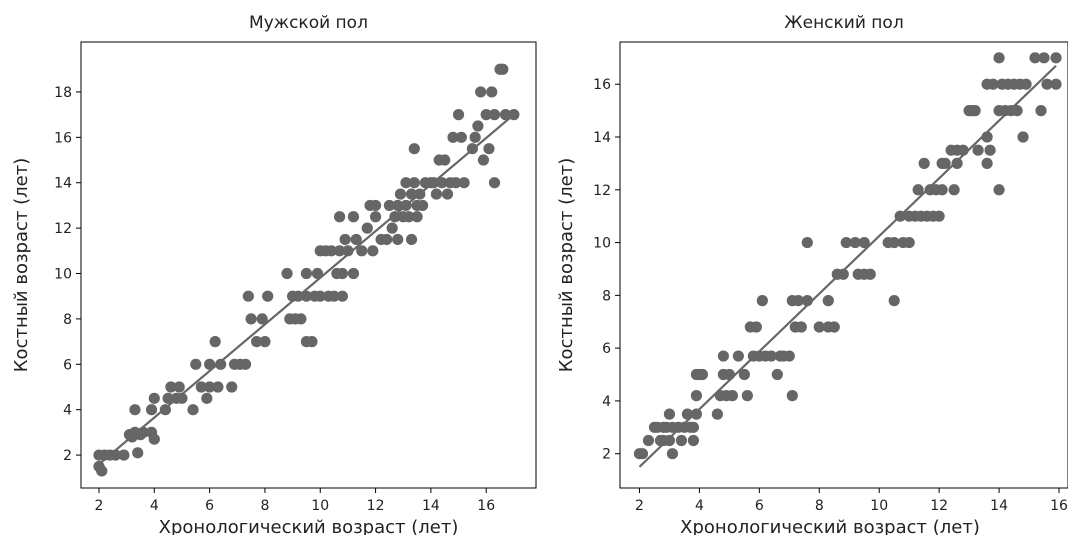 The width and height of the screenshot is (1068, 539). What do you see at coordinates (21, 265) in the screenshot?
I see `y-axis-label: Костный возраст (лет)` at bounding box center [21, 265].